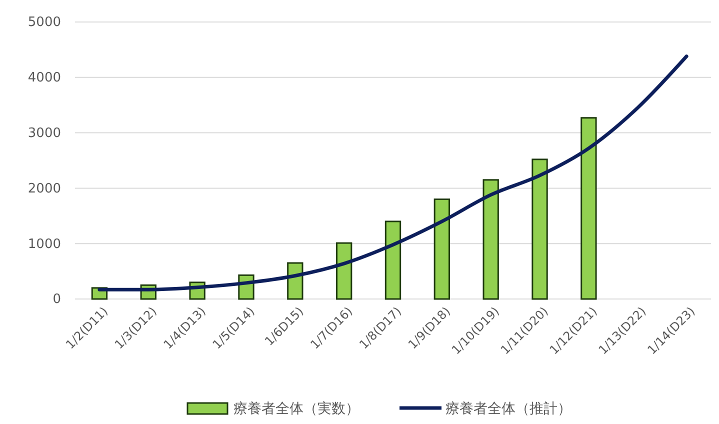 This screenshot has width=719, height=424. What do you see at coordinates (509, 408) in the screenshot?
I see `legend-label: 療養者全体（推計）` at bounding box center [509, 408].